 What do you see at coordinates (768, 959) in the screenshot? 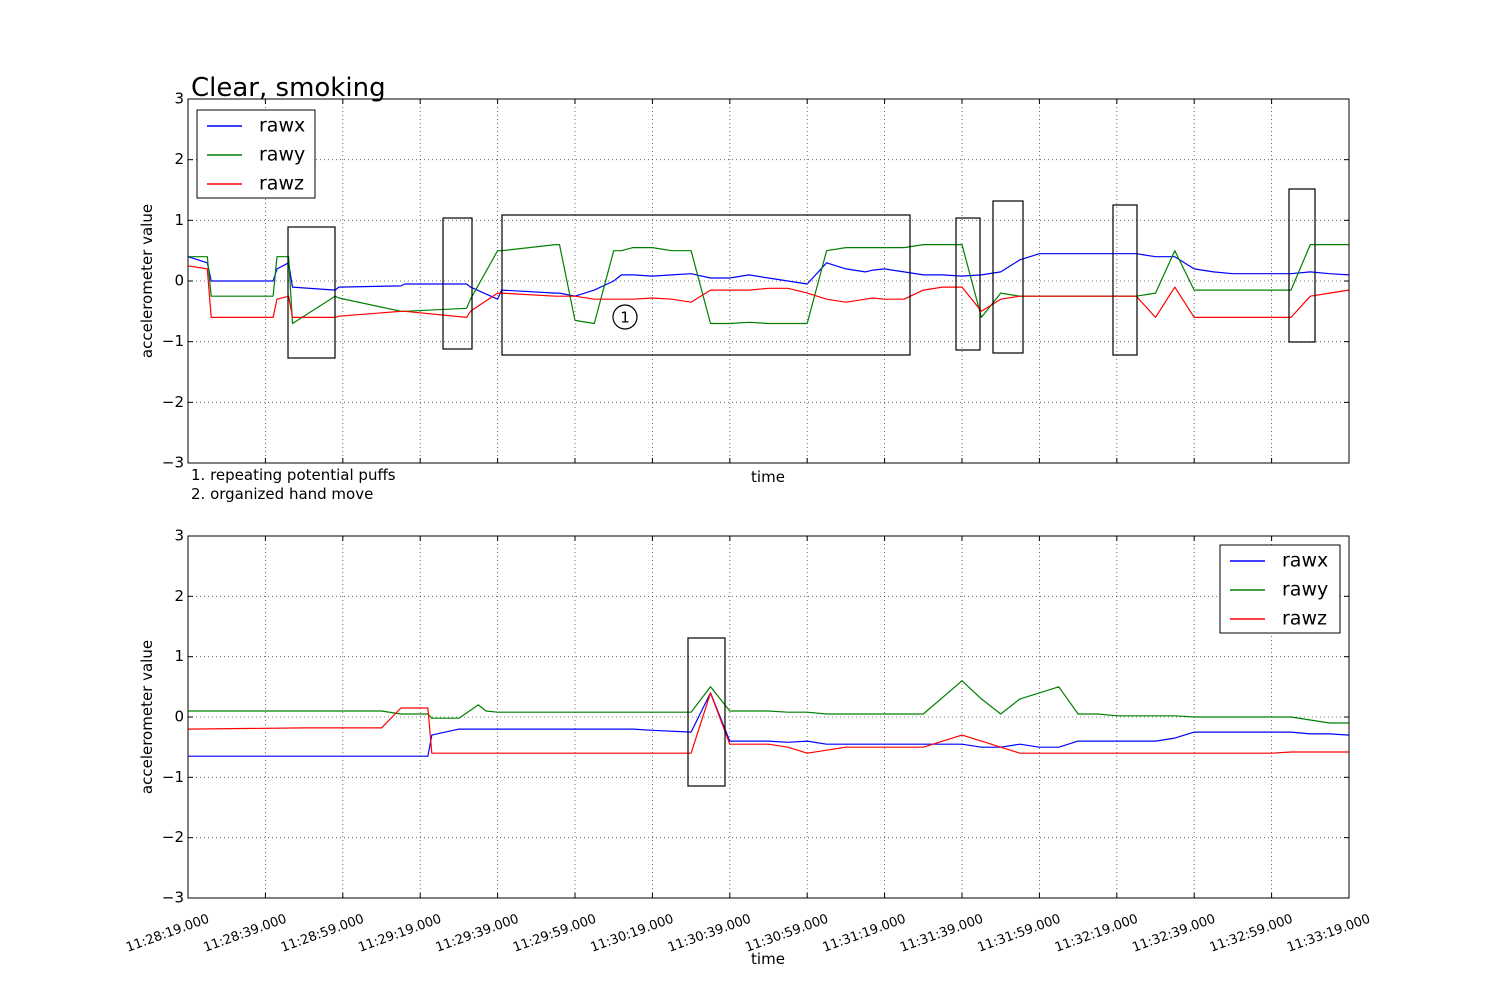
I see `x-axis-label-bottom: time` at bounding box center [768, 959].